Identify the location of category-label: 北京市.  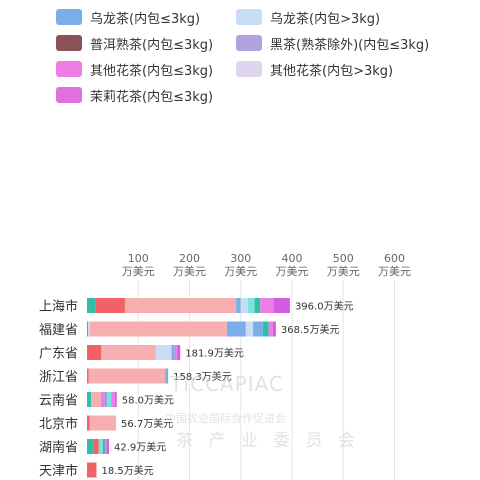
(58, 424).